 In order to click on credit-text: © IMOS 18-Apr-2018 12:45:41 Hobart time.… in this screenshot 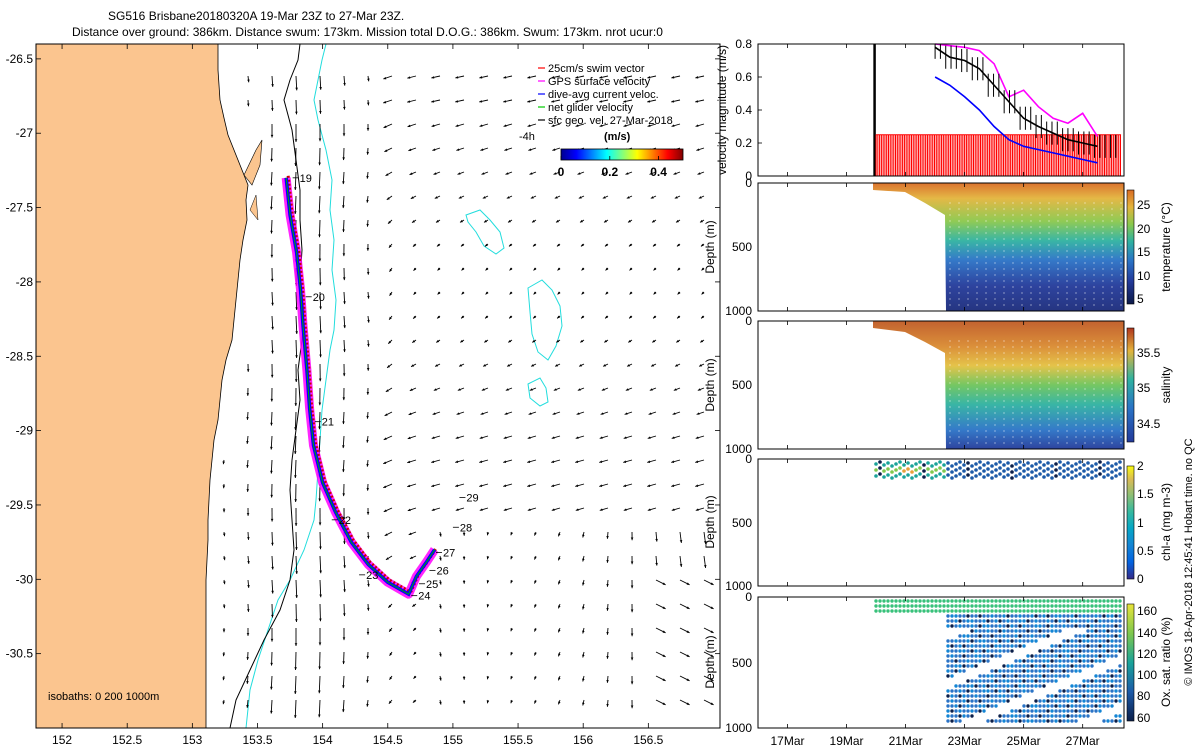, I will do `click(1189, 561)`.